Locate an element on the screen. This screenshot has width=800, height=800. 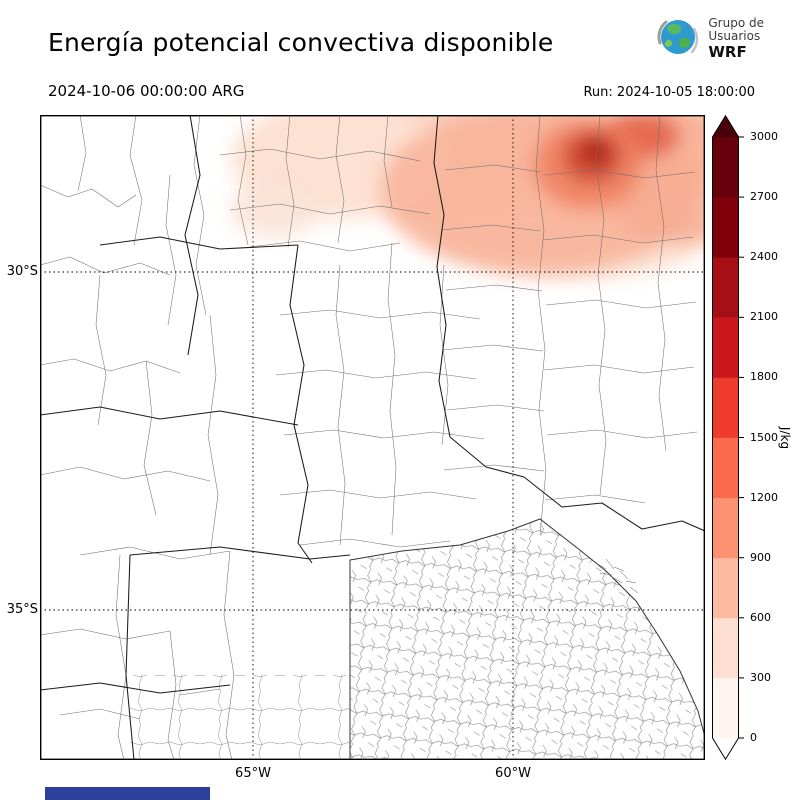
page-title: Energía potencial convectiva disponible is located at coordinates (301, 42).